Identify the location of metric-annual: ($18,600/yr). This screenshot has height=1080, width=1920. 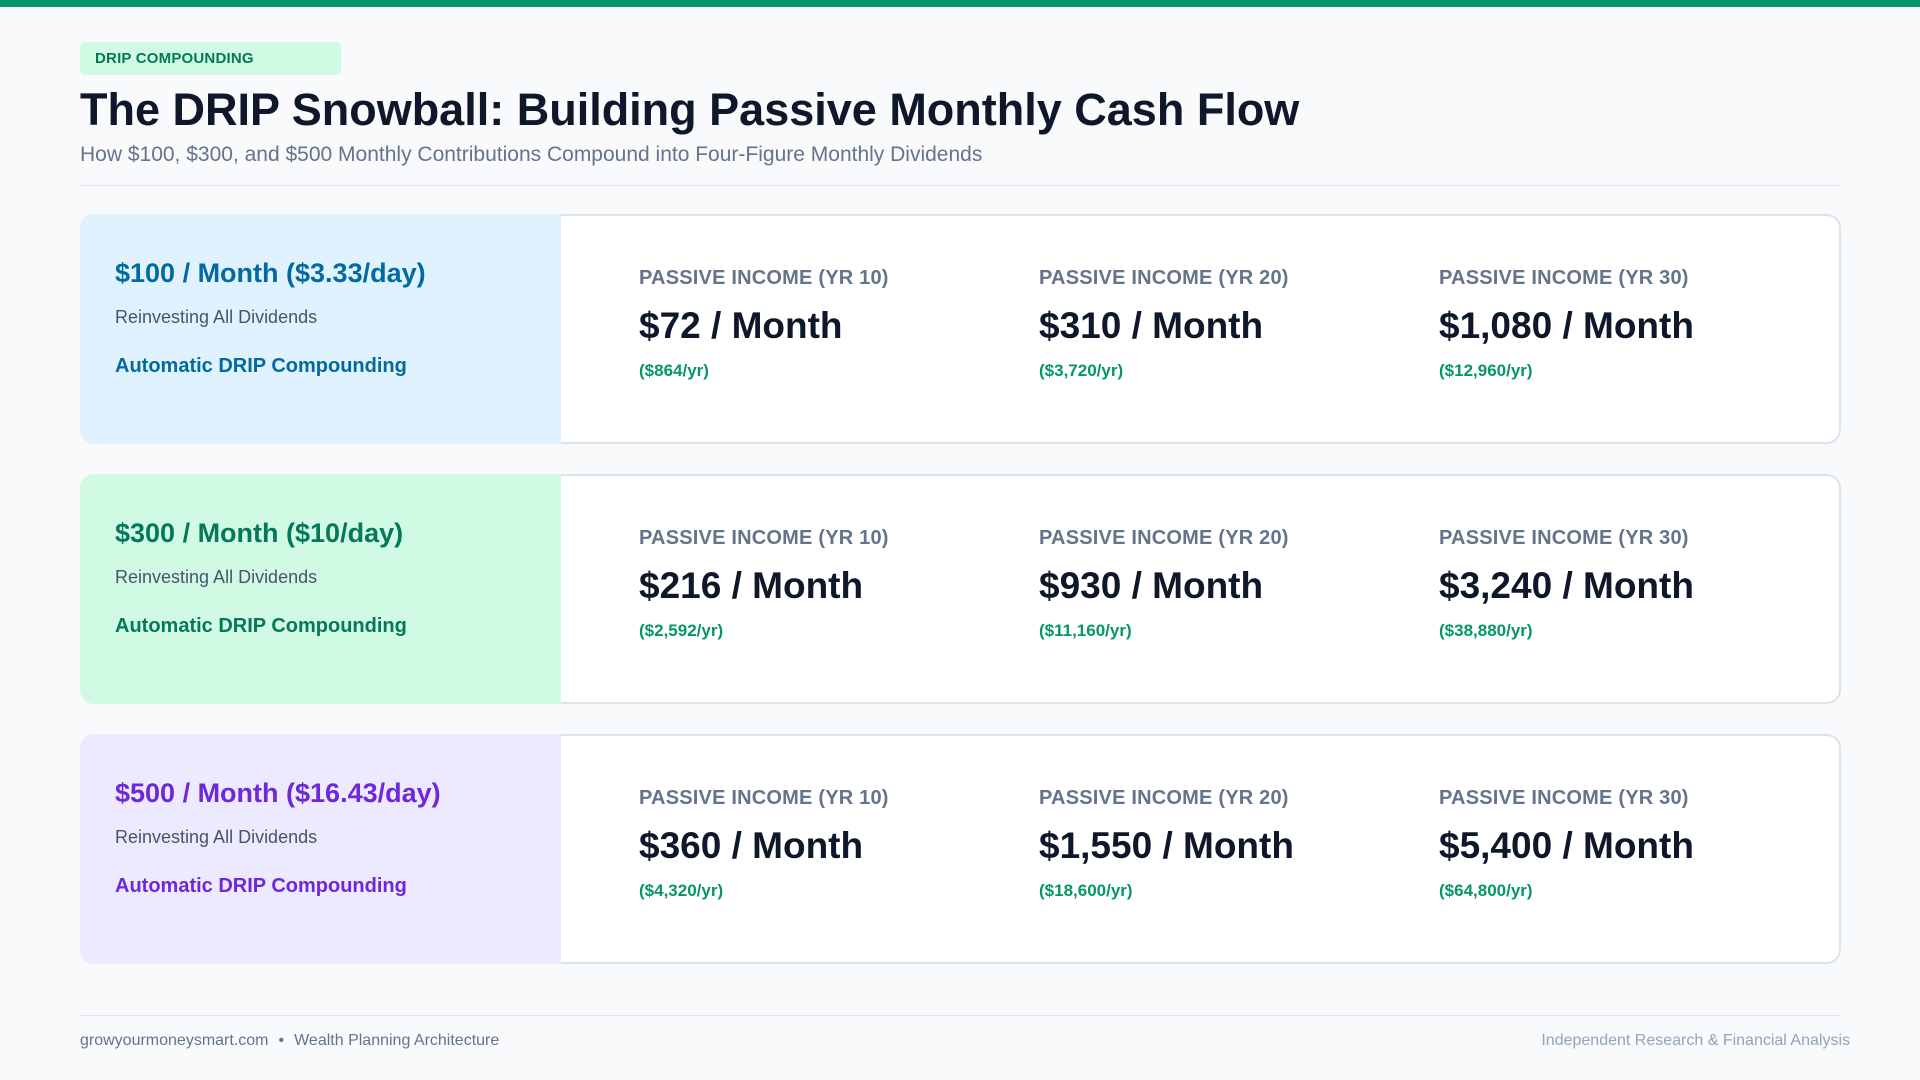
(1086, 890).